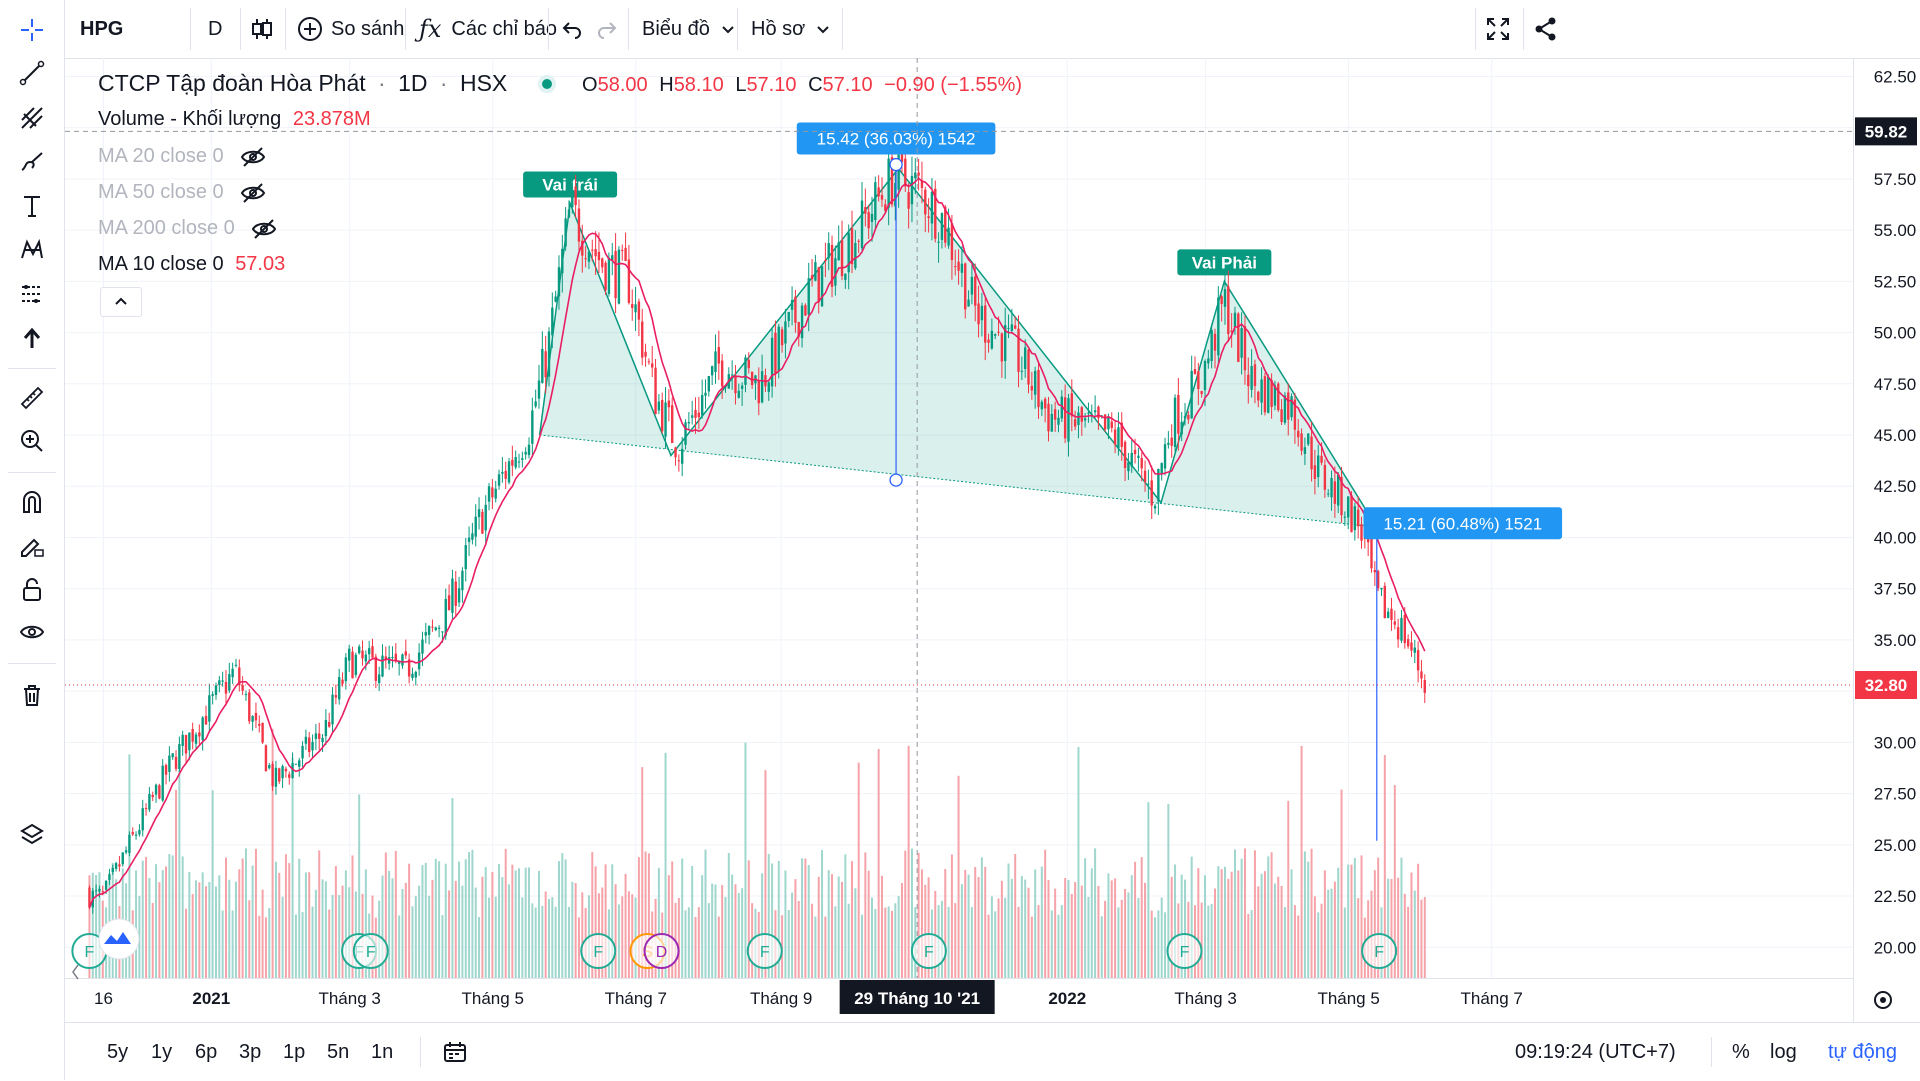 The height and width of the screenshot is (1081, 1920). What do you see at coordinates (32, 590) in the screenshot?
I see `lock-icon` at bounding box center [32, 590].